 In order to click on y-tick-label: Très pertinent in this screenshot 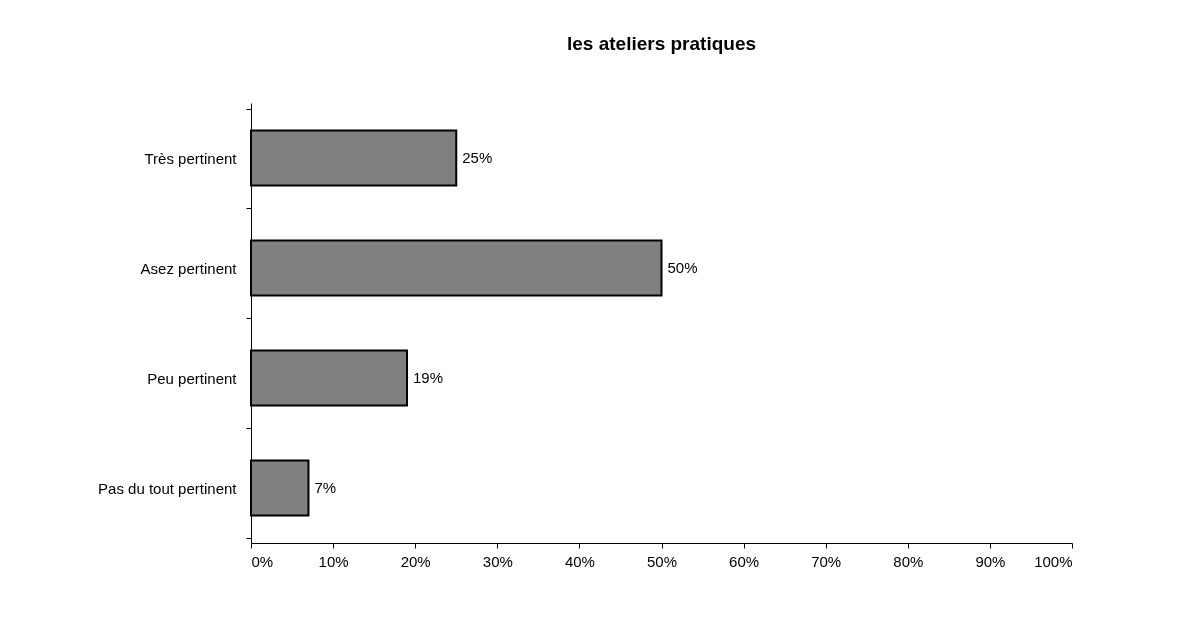, I will do `click(191, 158)`.